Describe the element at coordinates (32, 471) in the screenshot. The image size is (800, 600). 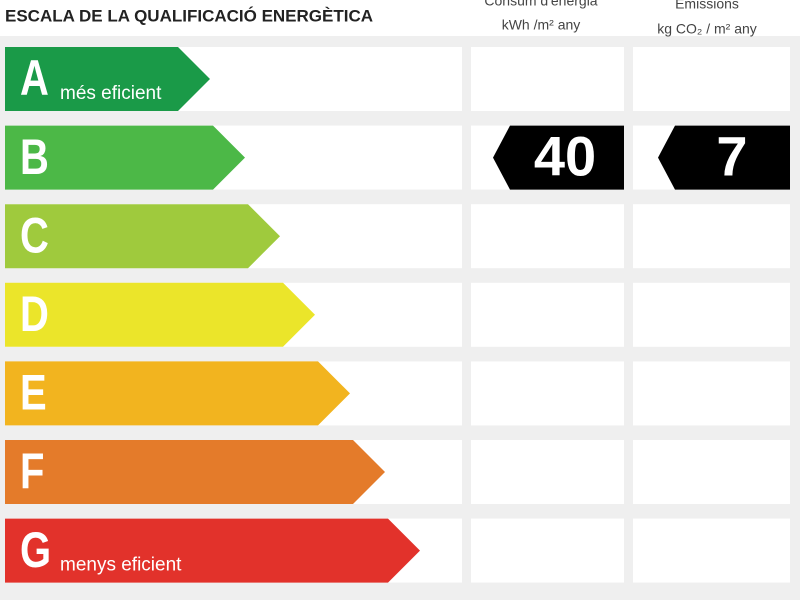
I see `rating-letter: F` at that location.